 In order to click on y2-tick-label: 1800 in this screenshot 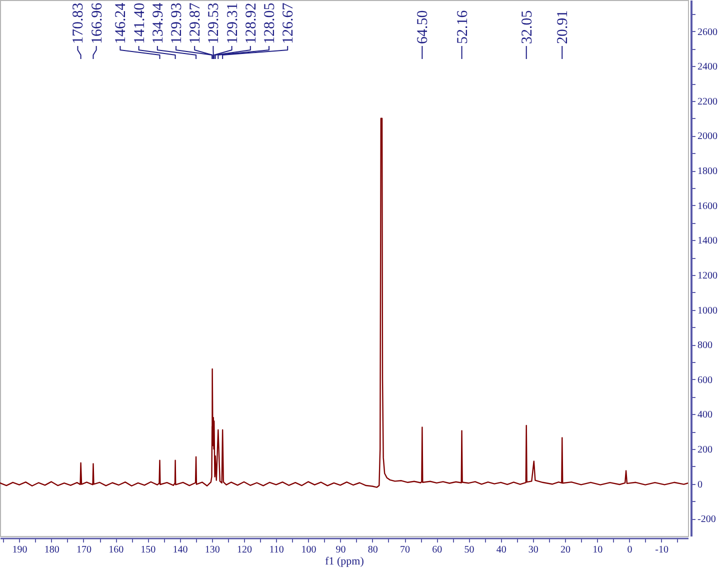, I will do `click(708, 172)`.